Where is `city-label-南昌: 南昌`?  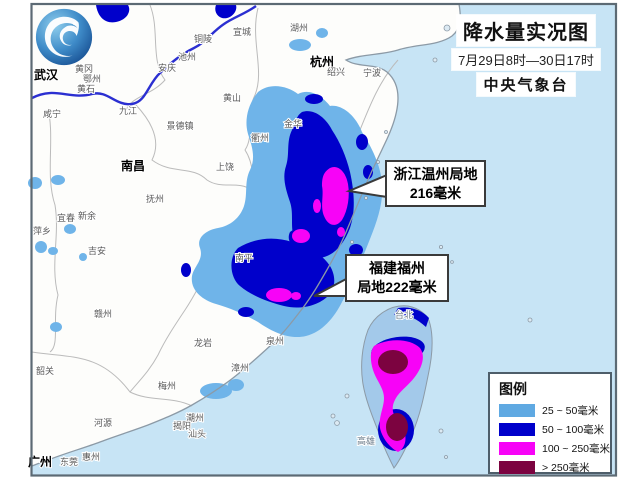 city-label-南昌: 南昌 is located at coordinates (133, 165).